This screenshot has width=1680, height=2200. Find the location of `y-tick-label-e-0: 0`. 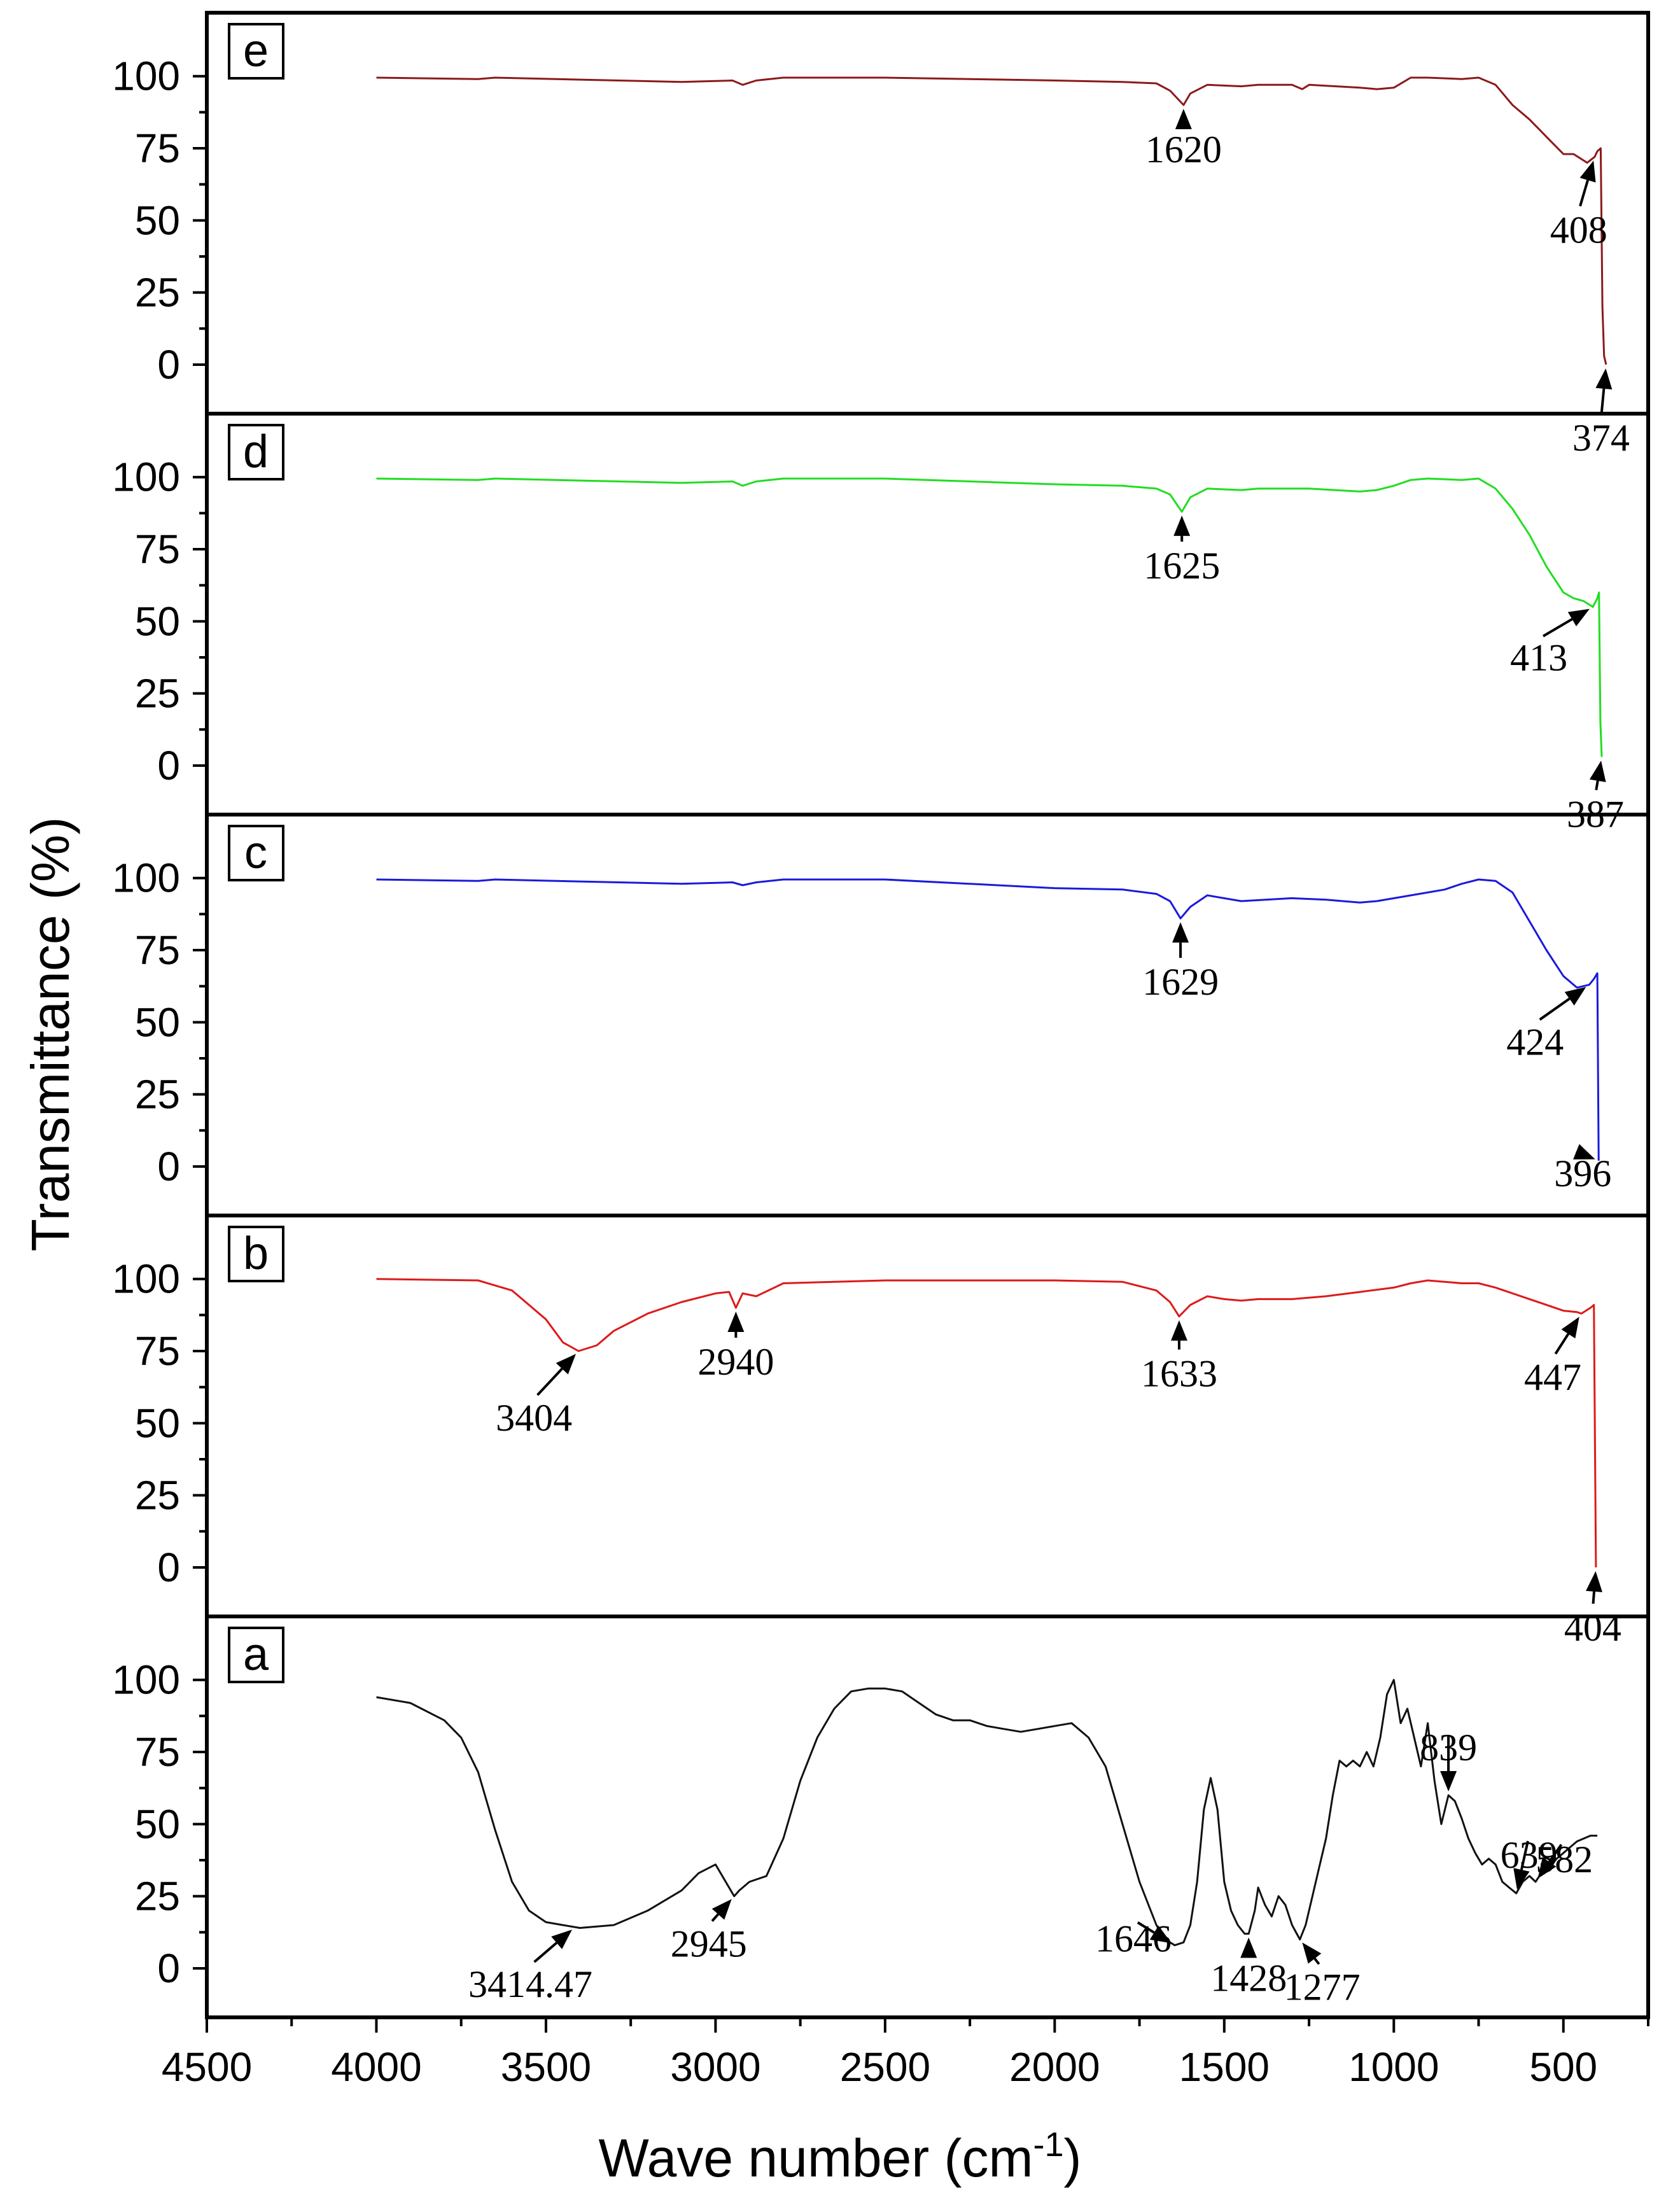

y-tick-label-e-0: 0 is located at coordinates (168, 365).